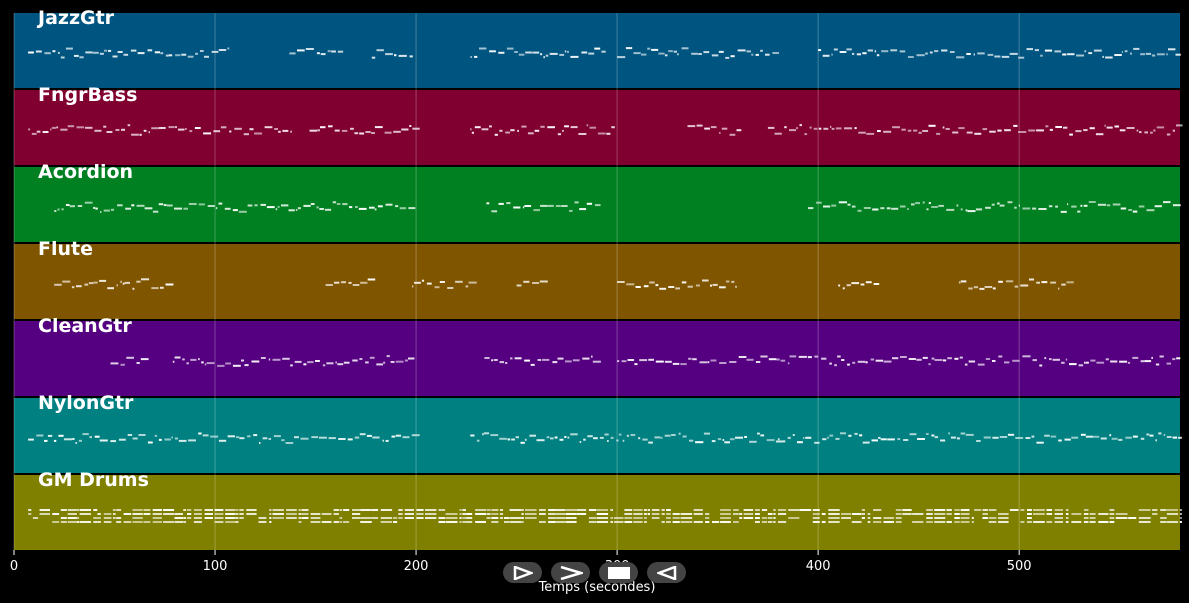  What do you see at coordinates (1019, 566) in the screenshot?
I see `tick-label: 500` at bounding box center [1019, 566].